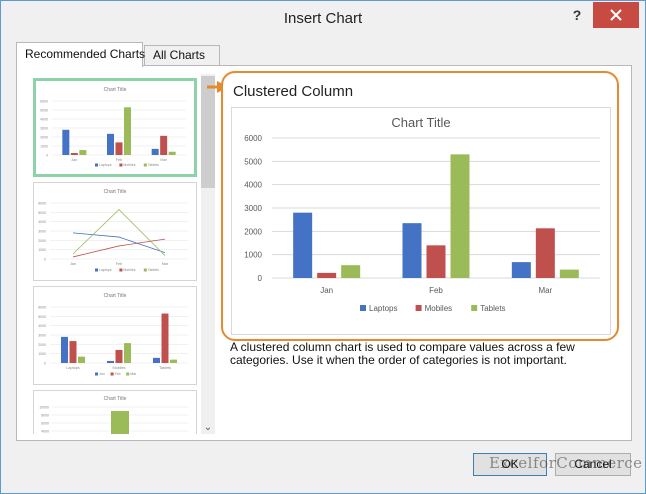 Image resolution: width=646 pixels, height=494 pixels. I want to click on tab-all-charts: All Charts, so click(182, 55).